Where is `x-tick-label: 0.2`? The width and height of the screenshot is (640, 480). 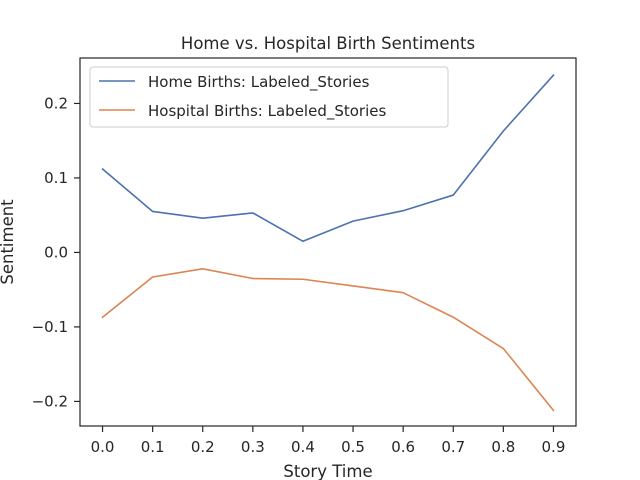
x-tick-label: 0.2 is located at coordinates (203, 447).